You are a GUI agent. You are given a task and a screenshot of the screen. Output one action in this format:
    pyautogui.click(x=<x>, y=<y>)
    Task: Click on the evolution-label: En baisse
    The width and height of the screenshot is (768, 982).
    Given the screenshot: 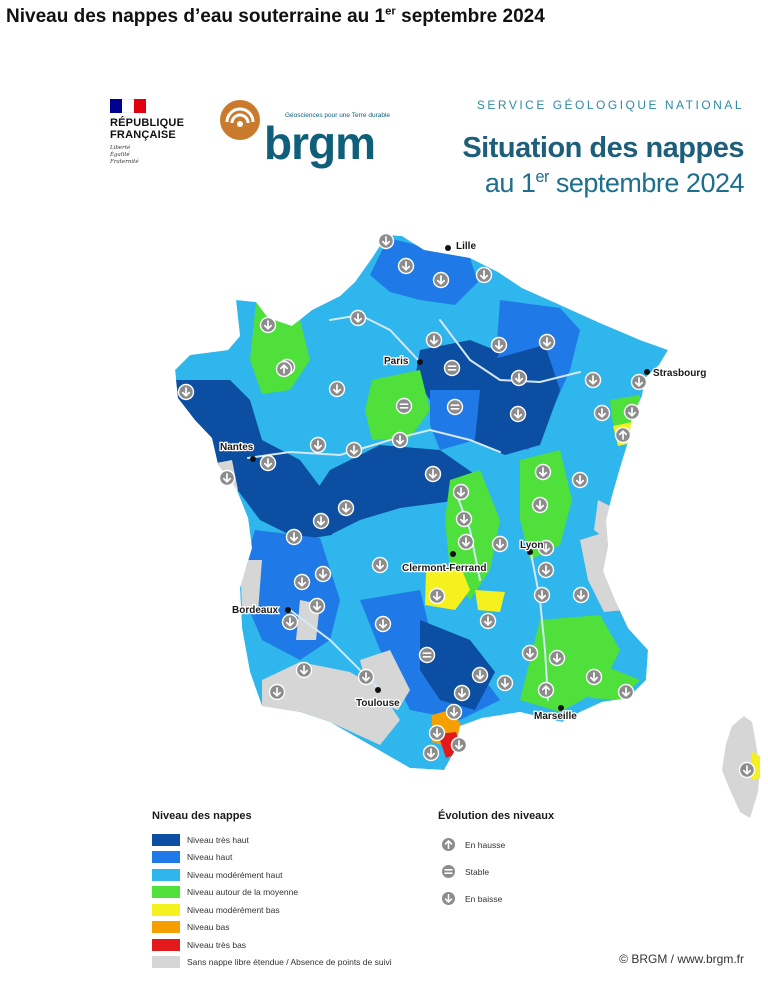 What is the action you would take?
    pyautogui.click(x=484, y=898)
    